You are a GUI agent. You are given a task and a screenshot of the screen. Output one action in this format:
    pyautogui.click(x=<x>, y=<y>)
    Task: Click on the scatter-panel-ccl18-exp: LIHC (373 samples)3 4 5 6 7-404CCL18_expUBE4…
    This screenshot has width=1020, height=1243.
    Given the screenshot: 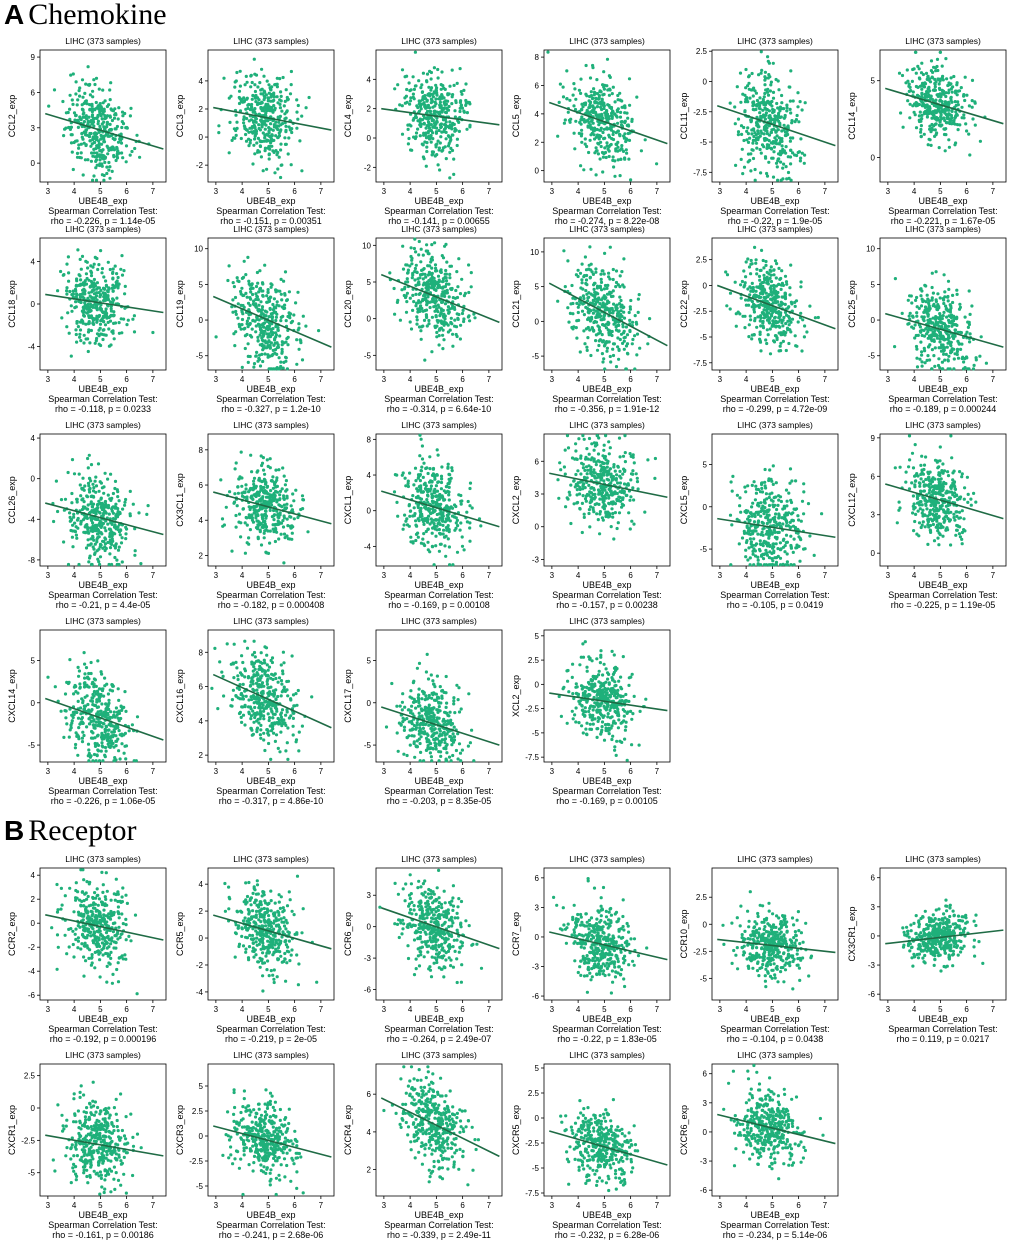 What is the action you would take?
    pyautogui.click(x=87, y=319)
    